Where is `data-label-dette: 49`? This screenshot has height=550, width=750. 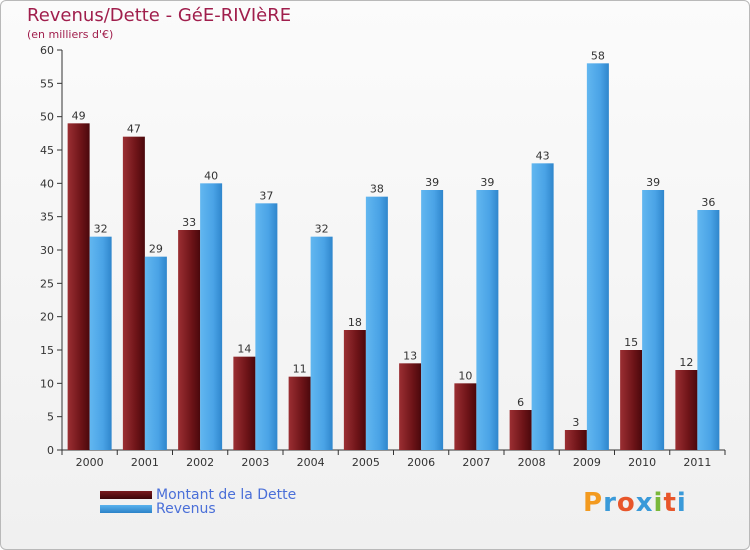 data-label-dette: 49 is located at coordinates (79, 115).